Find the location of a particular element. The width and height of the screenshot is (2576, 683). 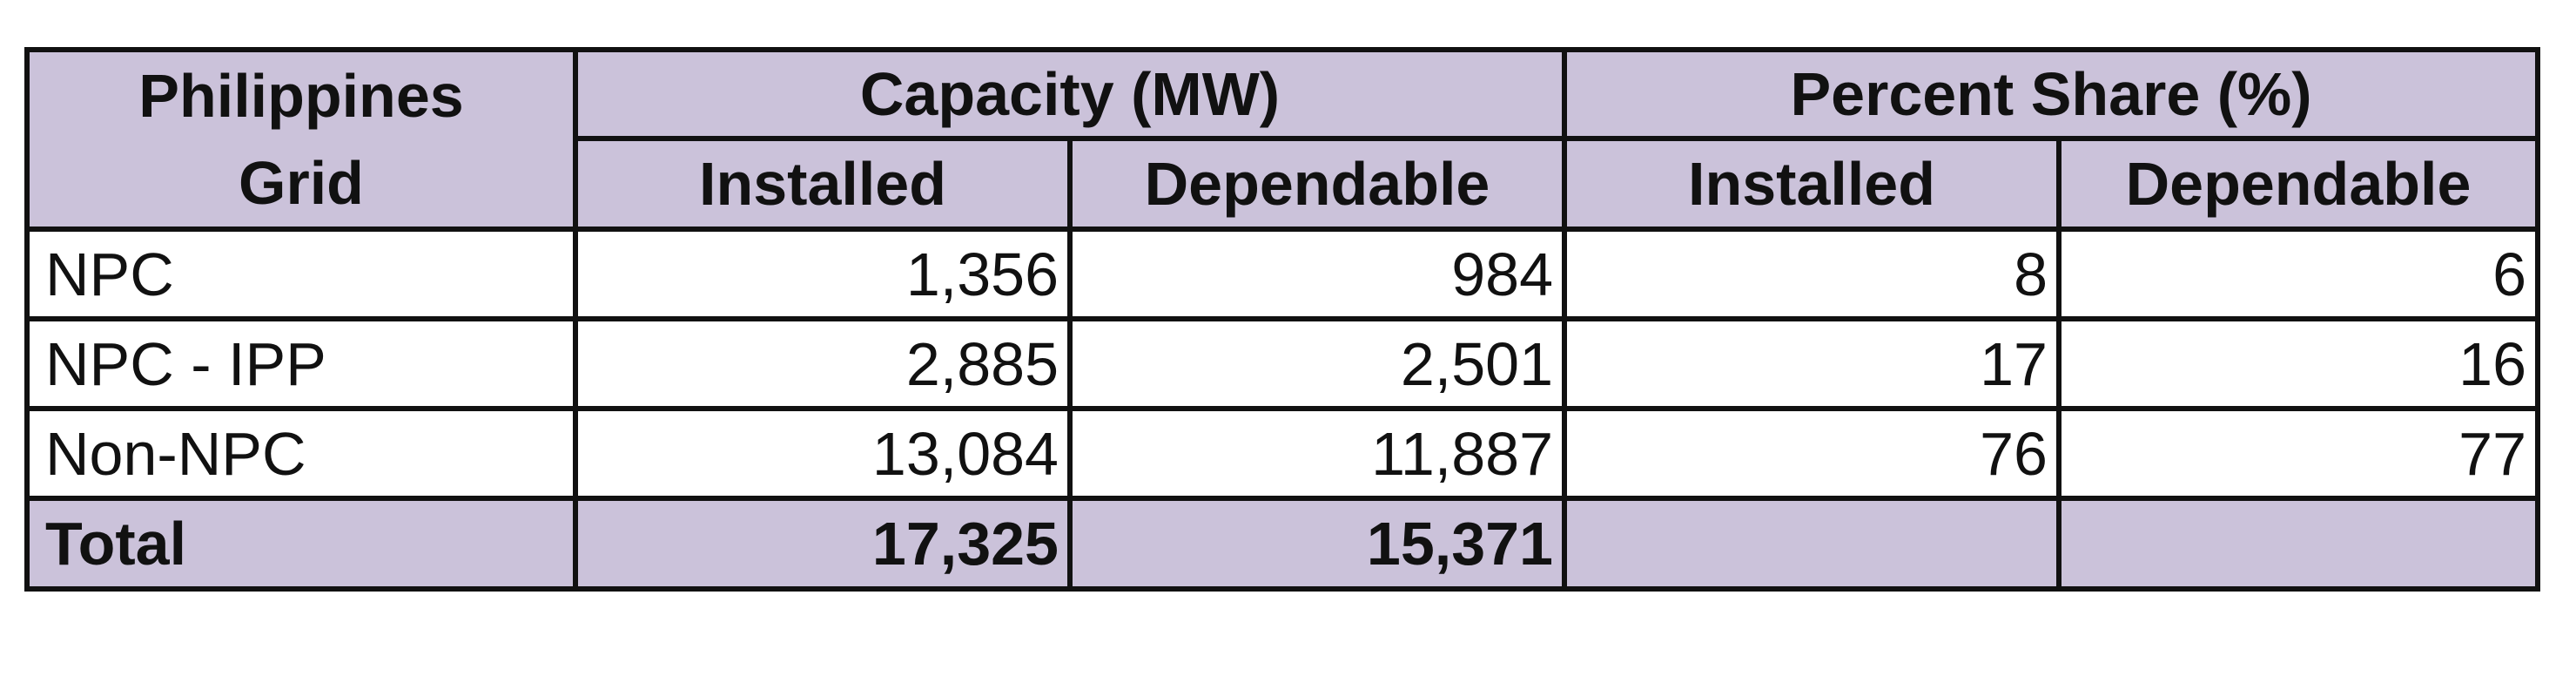

row-label-cell: NPC - IPP is located at coordinates (301, 363).